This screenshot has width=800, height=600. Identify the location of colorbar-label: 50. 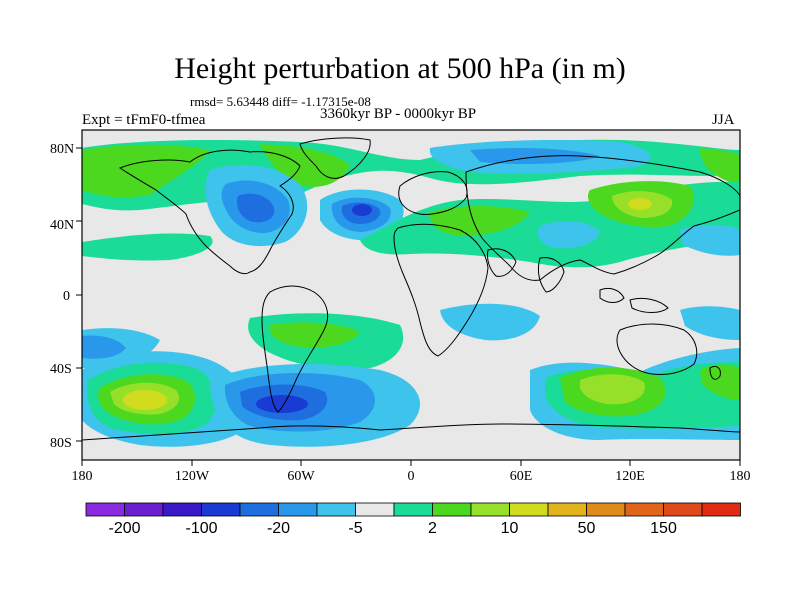
(587, 528).